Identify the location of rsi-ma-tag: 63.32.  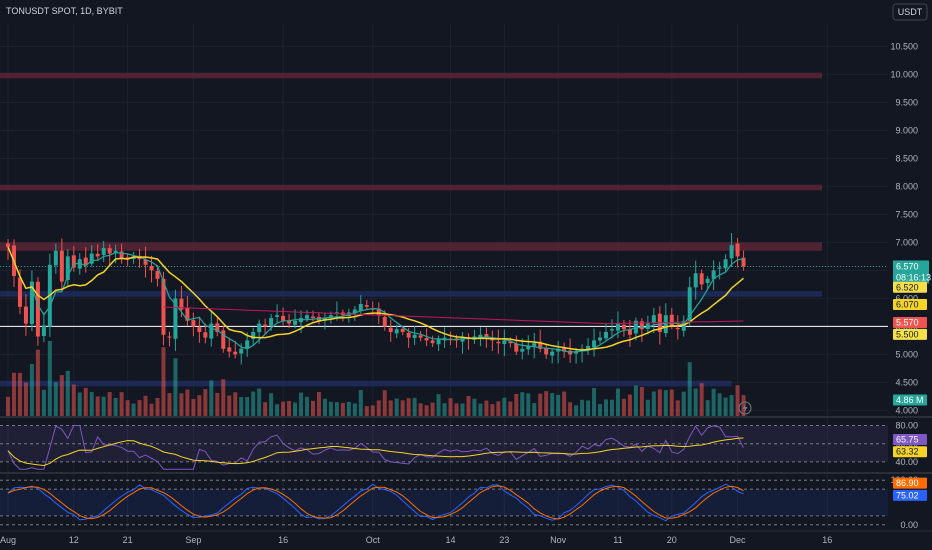
(907, 452).